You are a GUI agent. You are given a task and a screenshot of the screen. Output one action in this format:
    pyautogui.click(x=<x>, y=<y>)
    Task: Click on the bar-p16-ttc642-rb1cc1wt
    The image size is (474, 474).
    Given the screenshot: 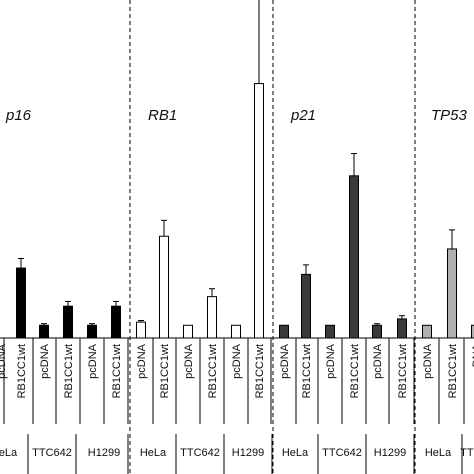 What is the action you would take?
    pyautogui.click(x=68, y=322)
    